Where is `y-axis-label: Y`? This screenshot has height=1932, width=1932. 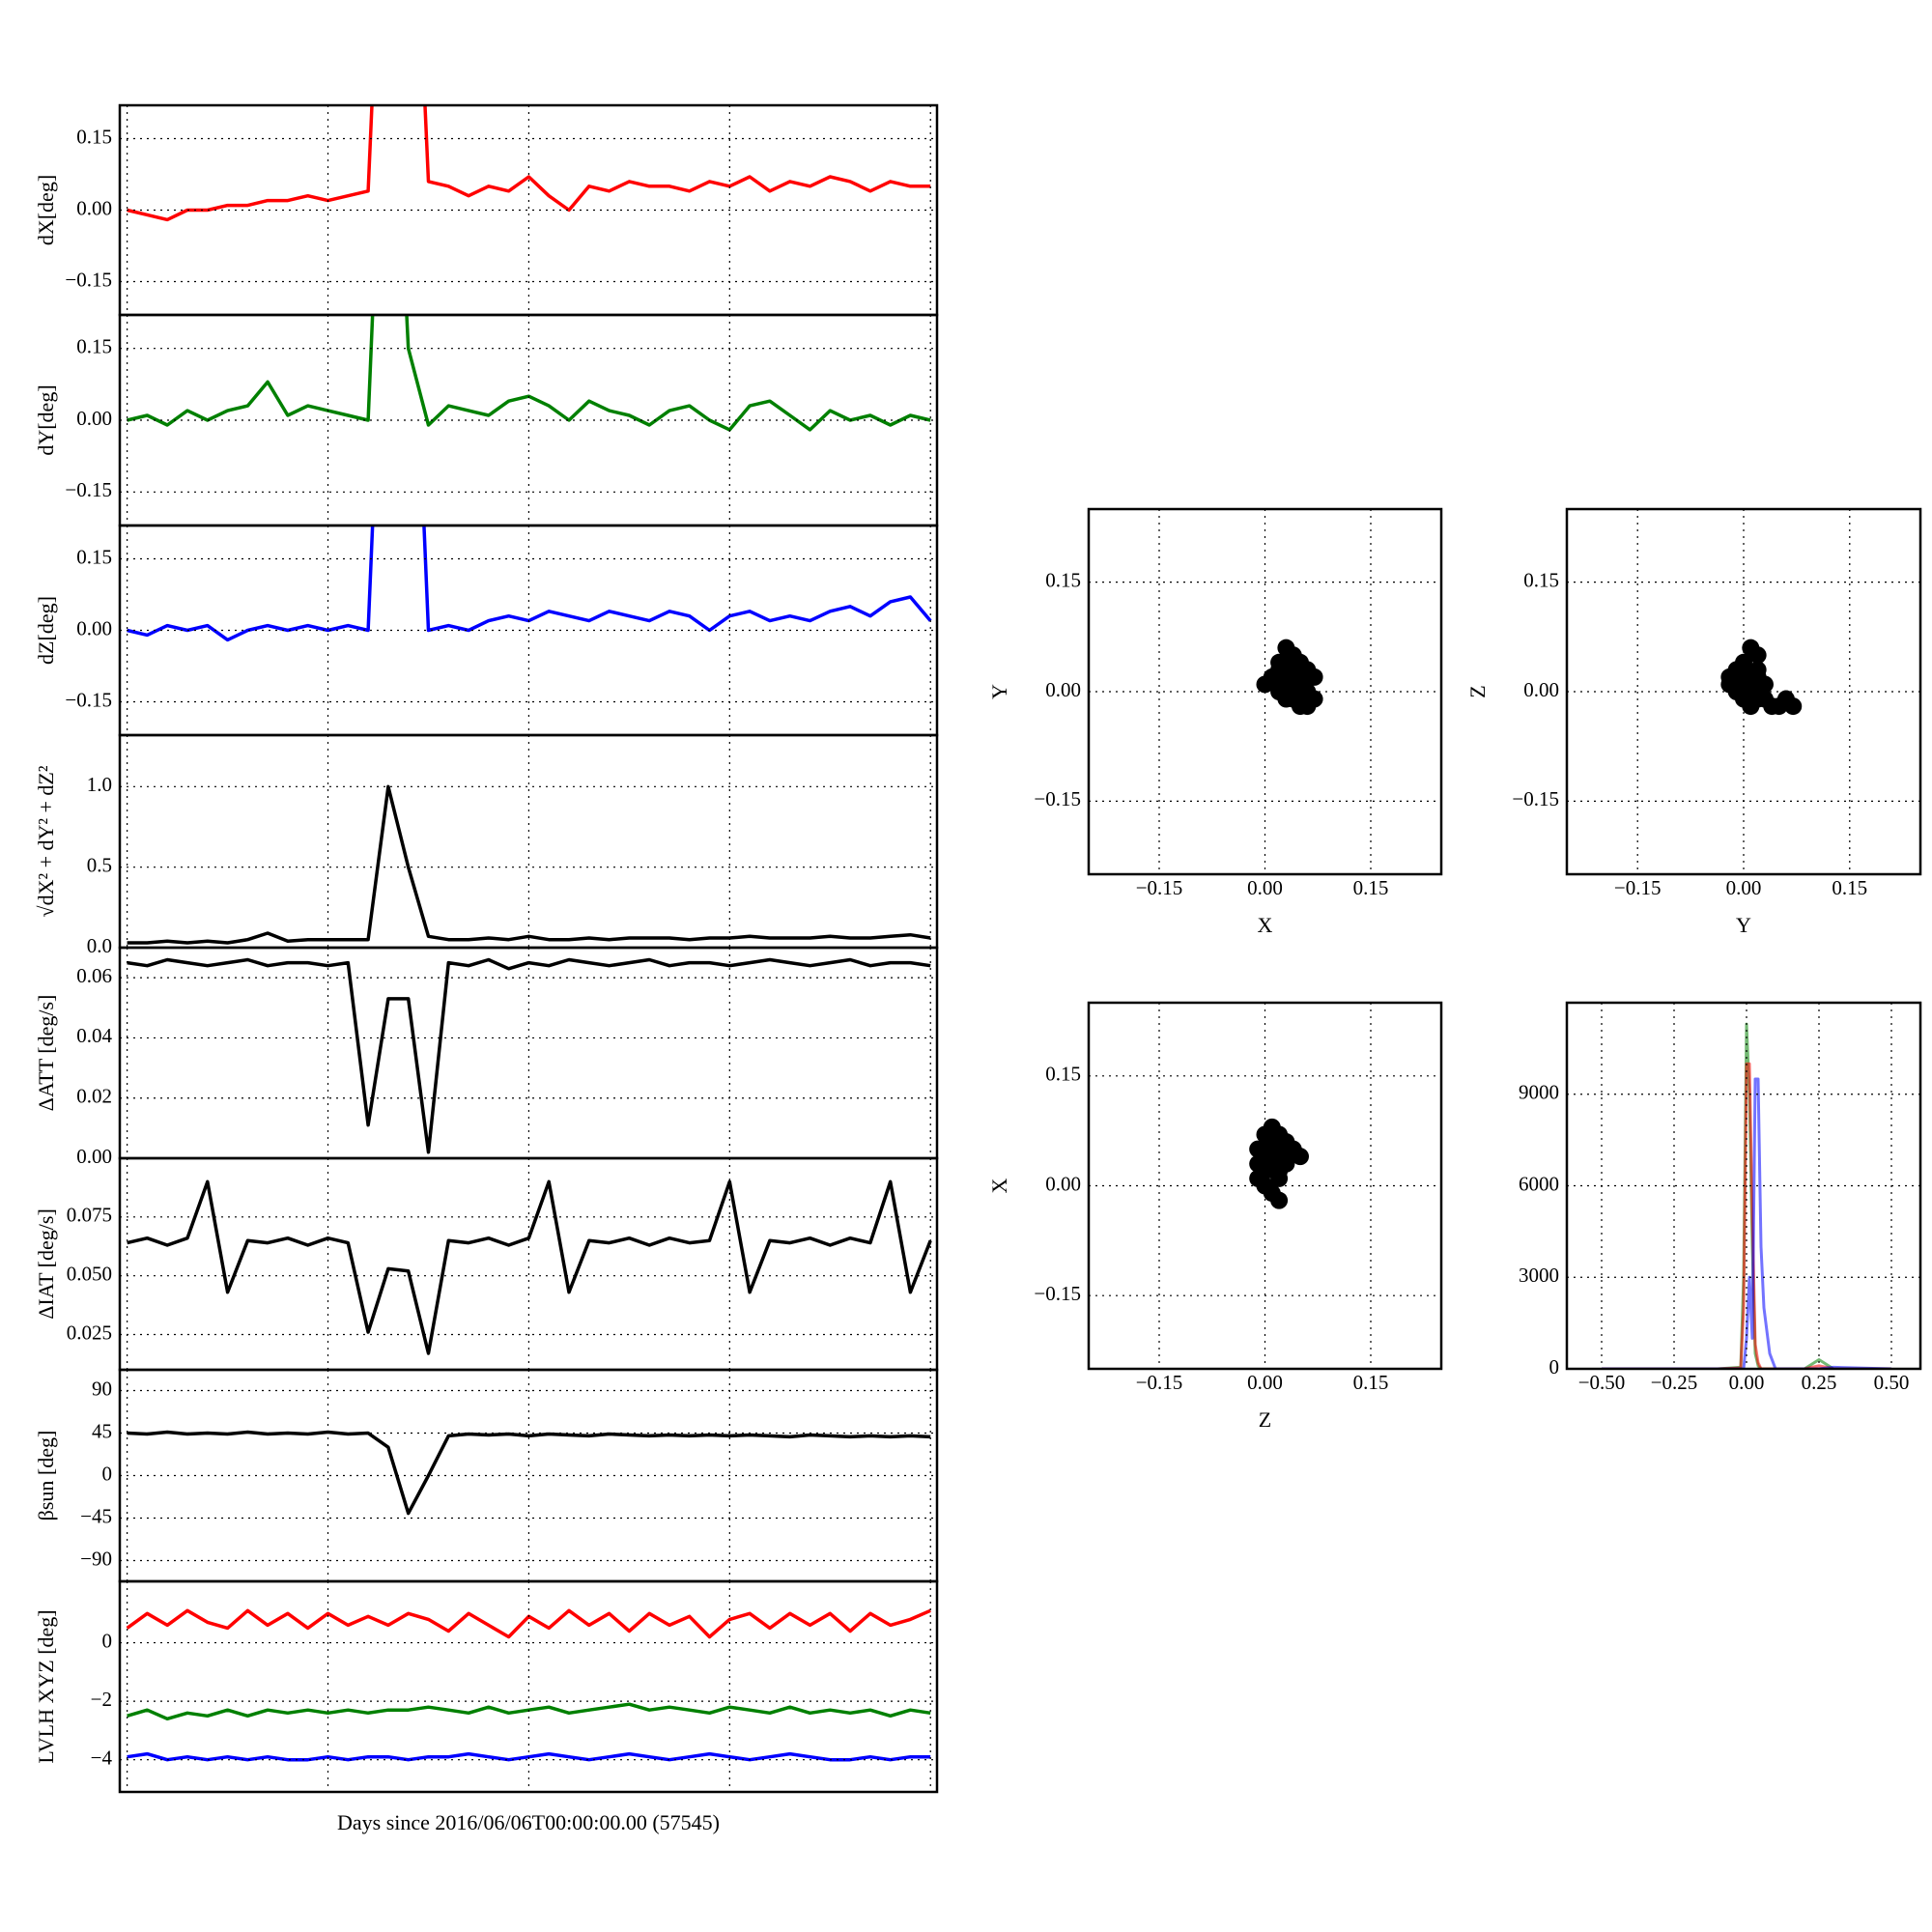
y-axis-label: Y is located at coordinates (999, 691).